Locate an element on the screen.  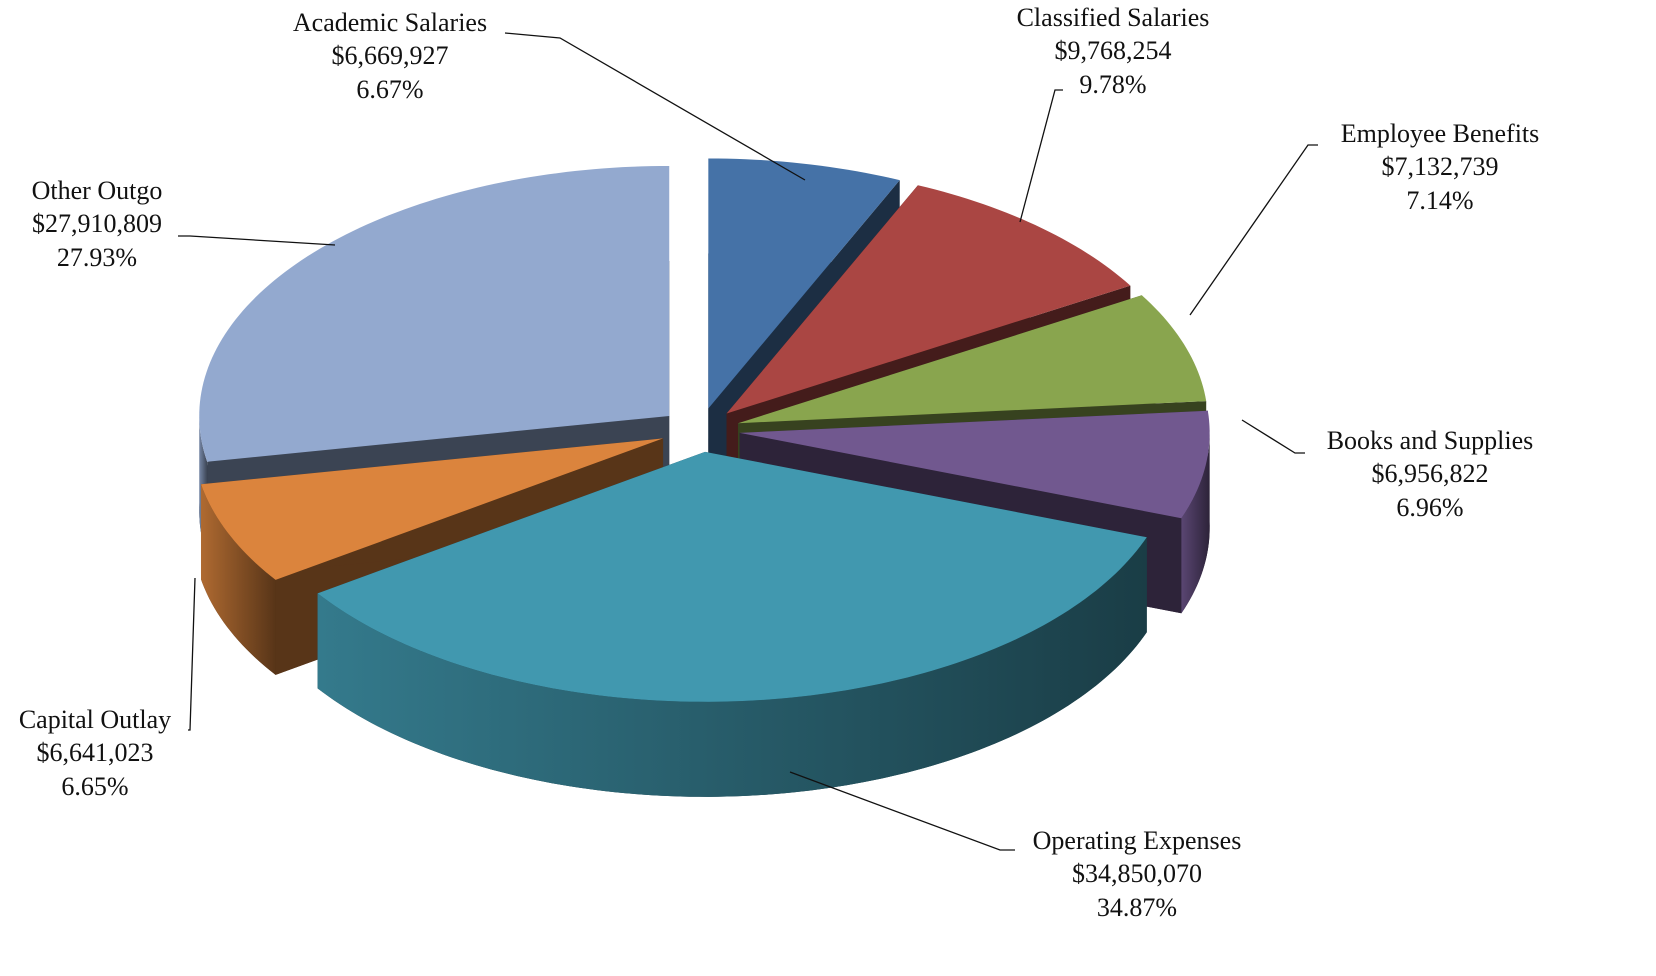
slice-value-label: $27,910,809 is located at coordinates (97, 223).